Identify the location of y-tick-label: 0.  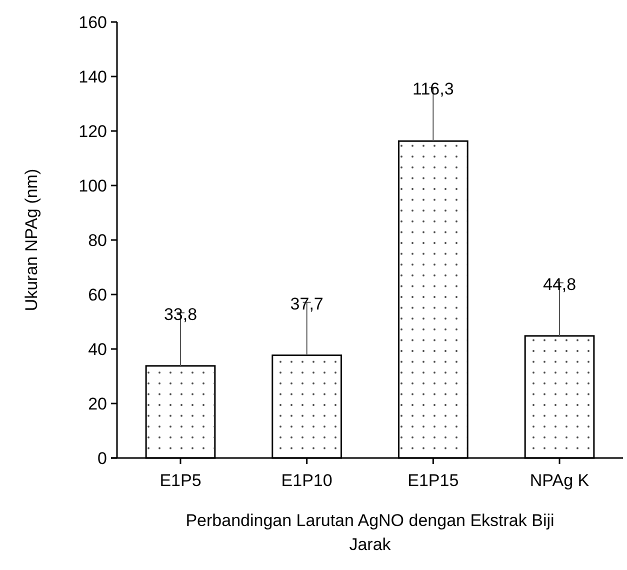
(102, 458).